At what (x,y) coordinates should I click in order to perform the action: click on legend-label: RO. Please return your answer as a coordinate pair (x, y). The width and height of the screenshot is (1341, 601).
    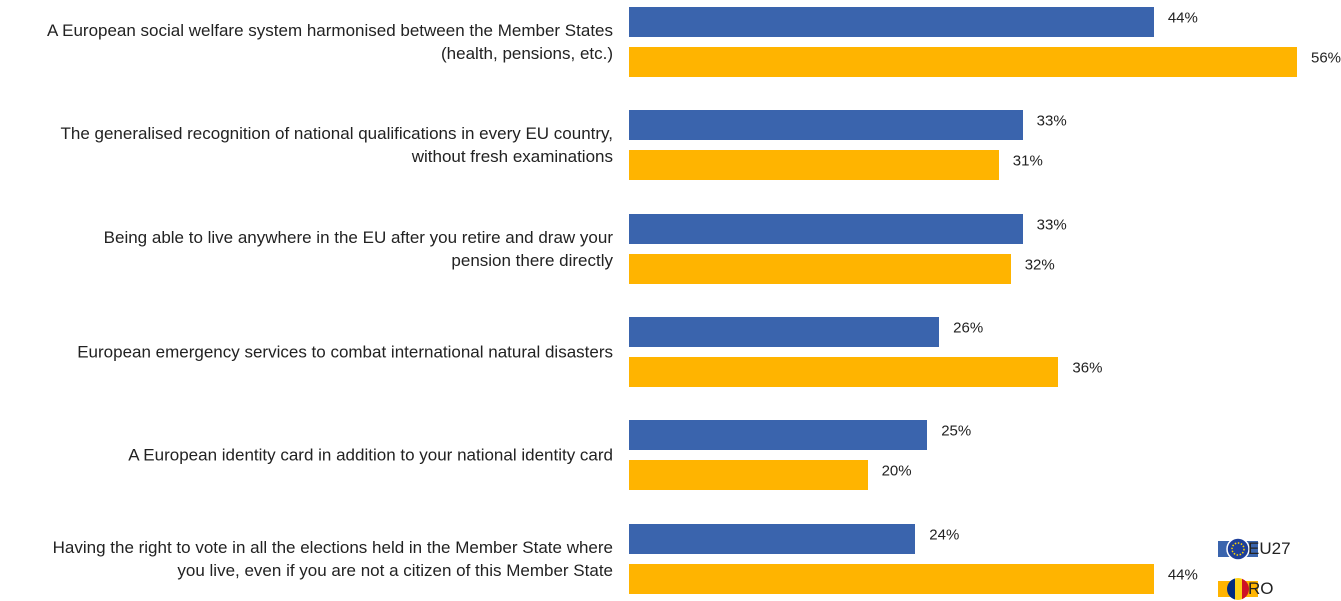
    Looking at the image, I should click on (1261, 588).